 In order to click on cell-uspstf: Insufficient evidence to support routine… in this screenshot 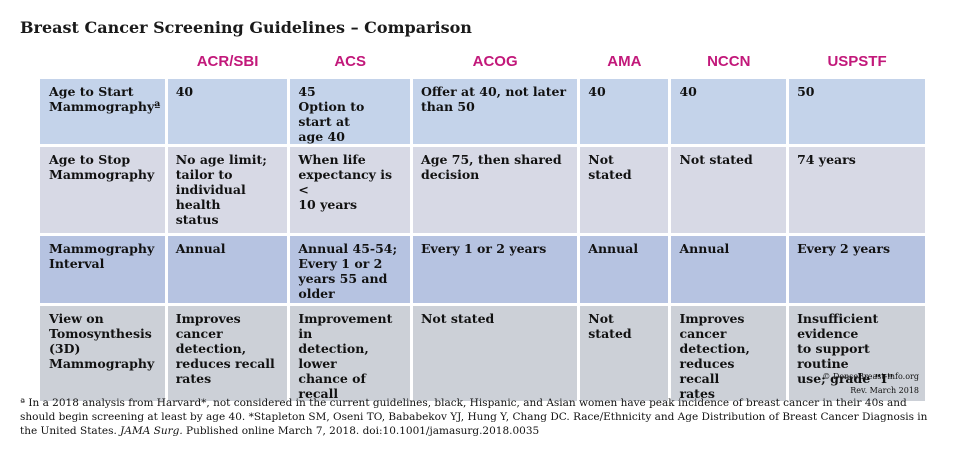, I will do `click(857, 352)`.